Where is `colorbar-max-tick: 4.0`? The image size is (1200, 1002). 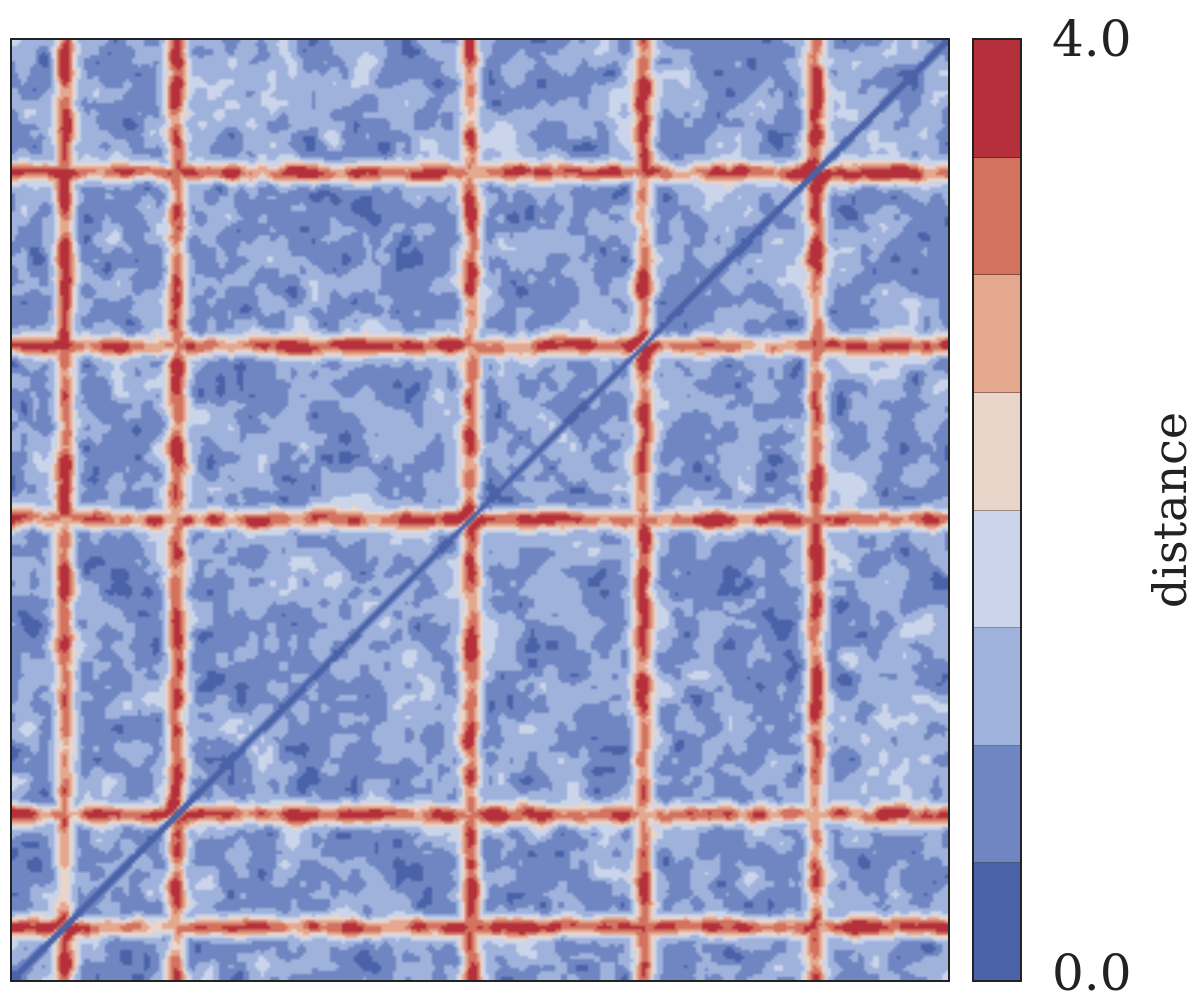 colorbar-max-tick: 4.0 is located at coordinates (1092, 39).